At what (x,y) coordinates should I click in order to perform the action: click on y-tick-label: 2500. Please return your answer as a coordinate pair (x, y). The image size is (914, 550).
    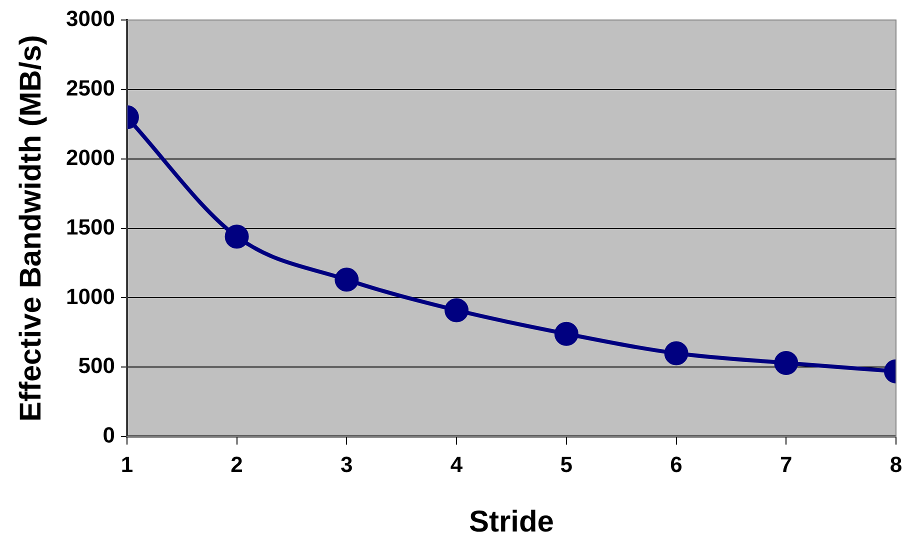
    Looking at the image, I should click on (90, 87).